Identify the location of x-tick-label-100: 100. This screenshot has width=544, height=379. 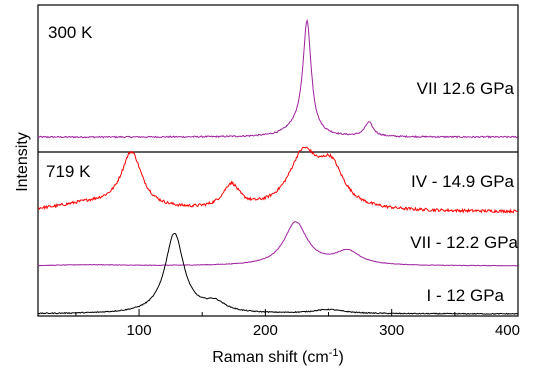
(139, 330).